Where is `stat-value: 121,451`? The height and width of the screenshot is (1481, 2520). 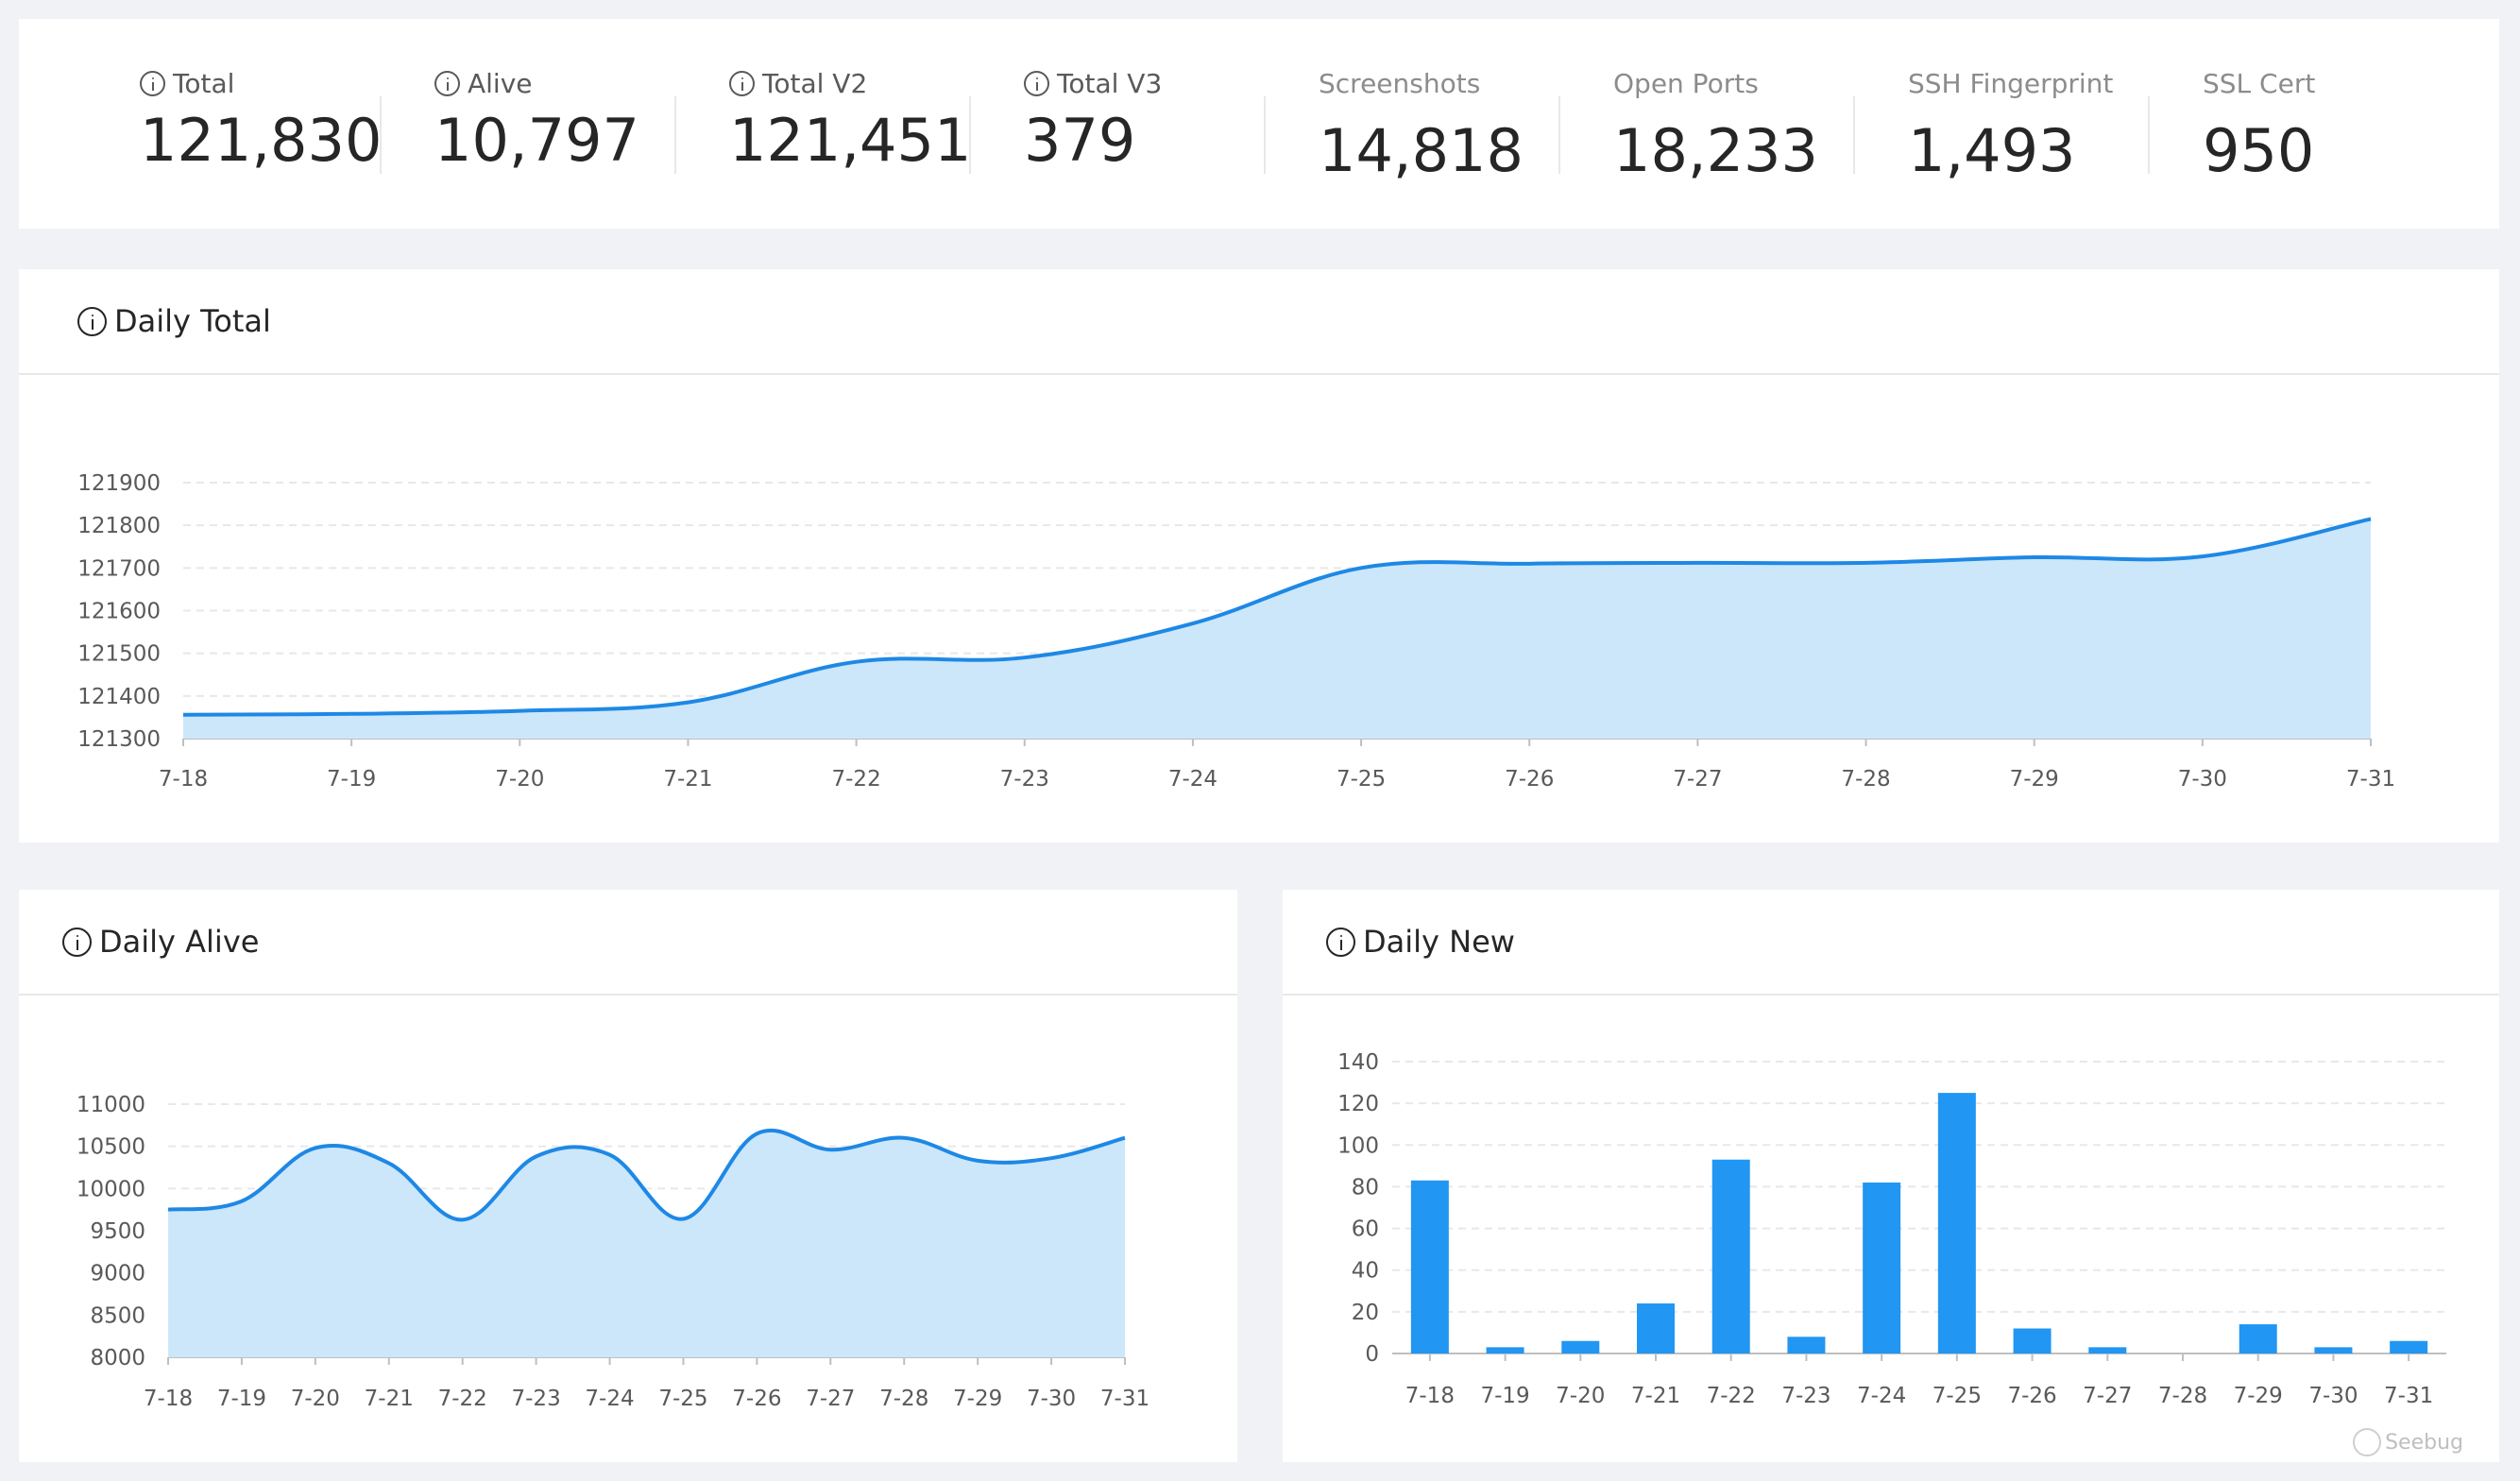 stat-value: 121,451 is located at coordinates (851, 140).